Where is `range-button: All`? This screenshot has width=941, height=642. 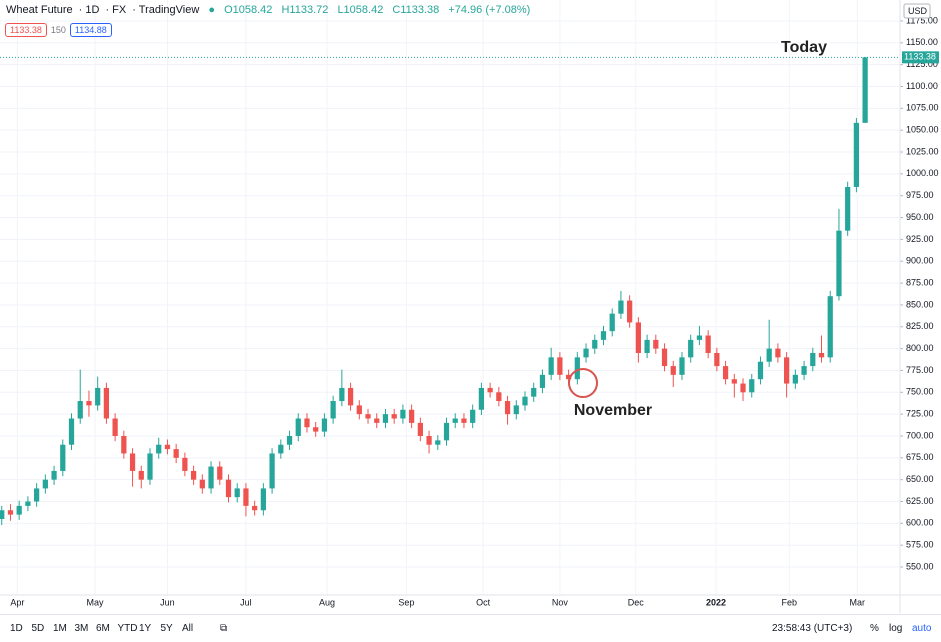
range-button: All is located at coordinates (188, 628).